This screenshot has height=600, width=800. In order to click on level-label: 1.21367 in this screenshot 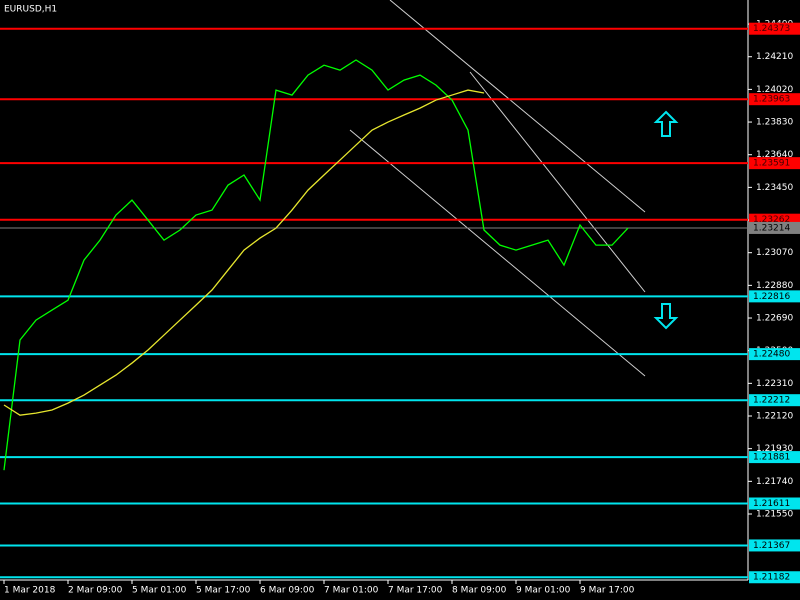, I will do `click(771, 546)`.